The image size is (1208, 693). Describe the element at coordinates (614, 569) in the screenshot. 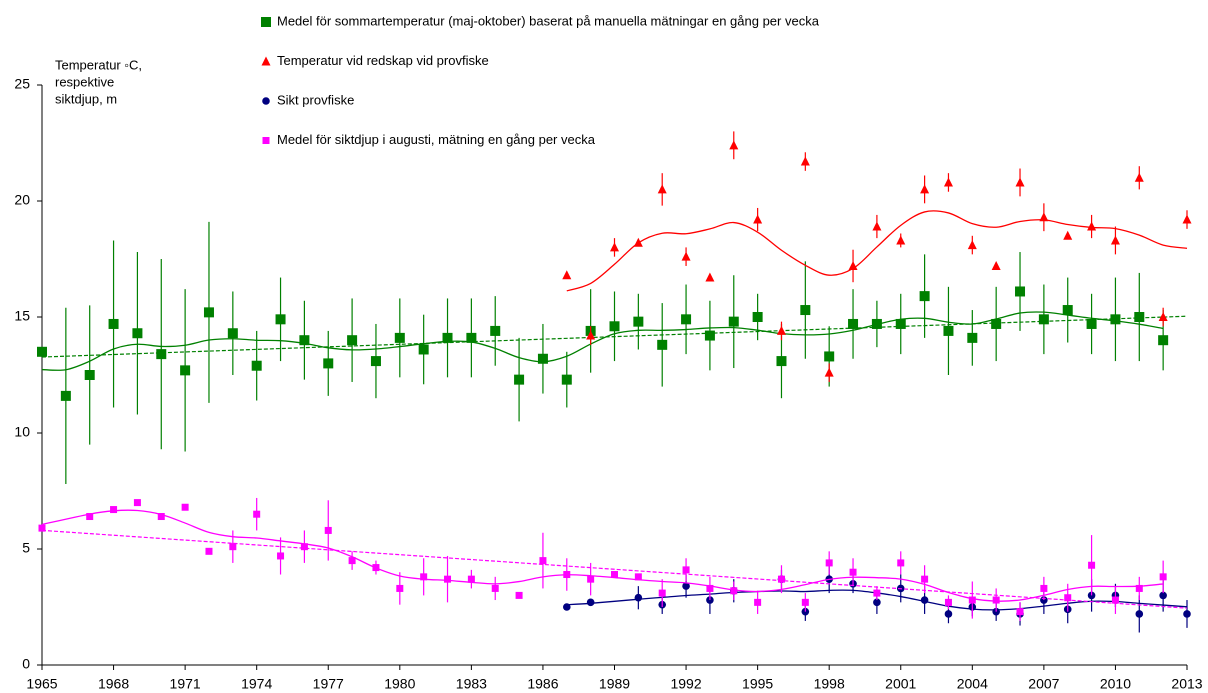

I see `trend-line` at that location.